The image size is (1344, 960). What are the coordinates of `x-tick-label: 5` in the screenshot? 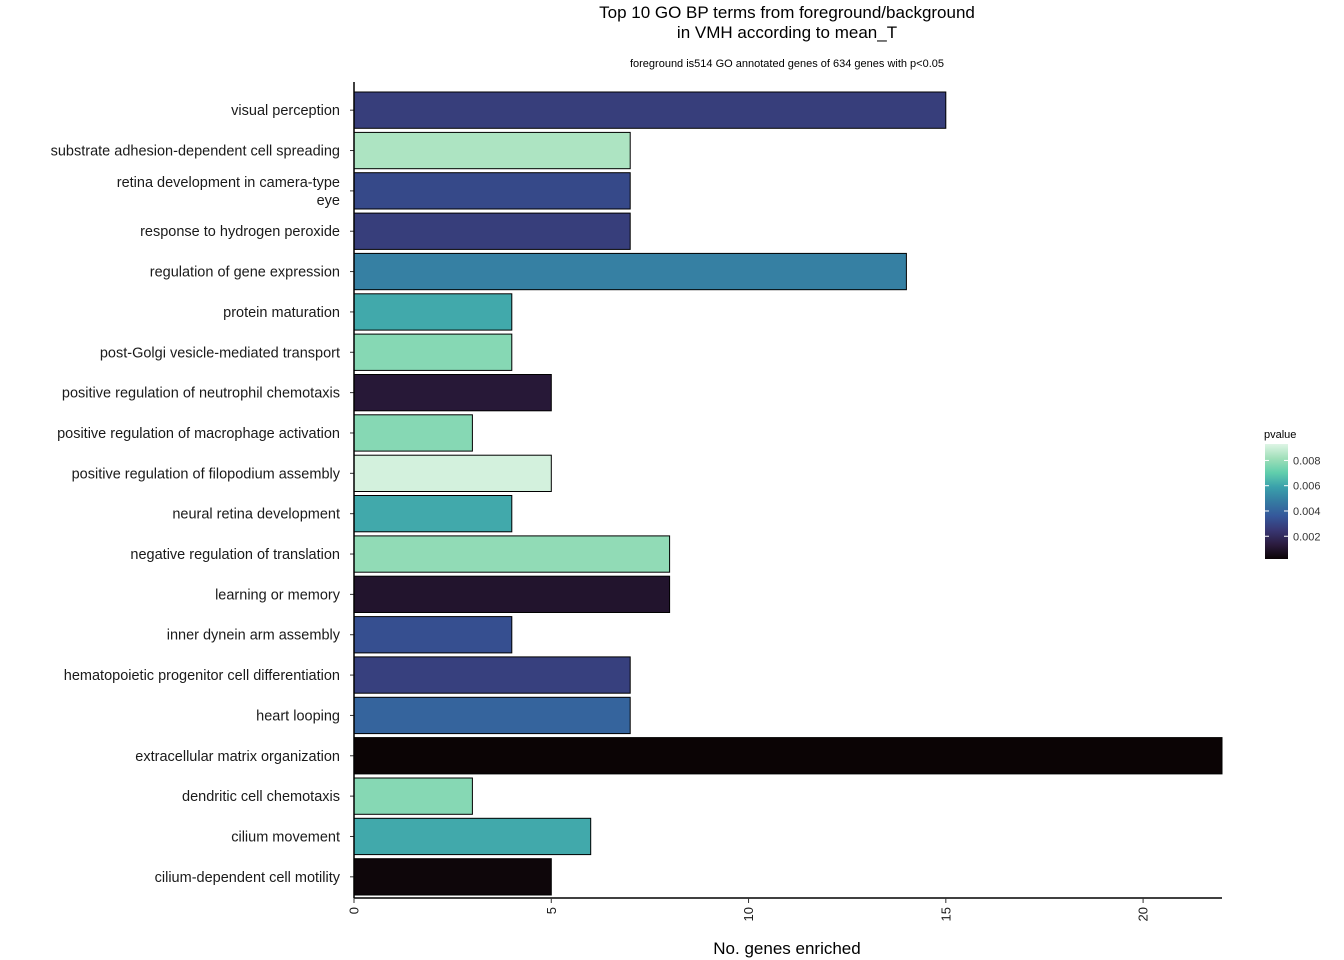 It's located at (551, 910).